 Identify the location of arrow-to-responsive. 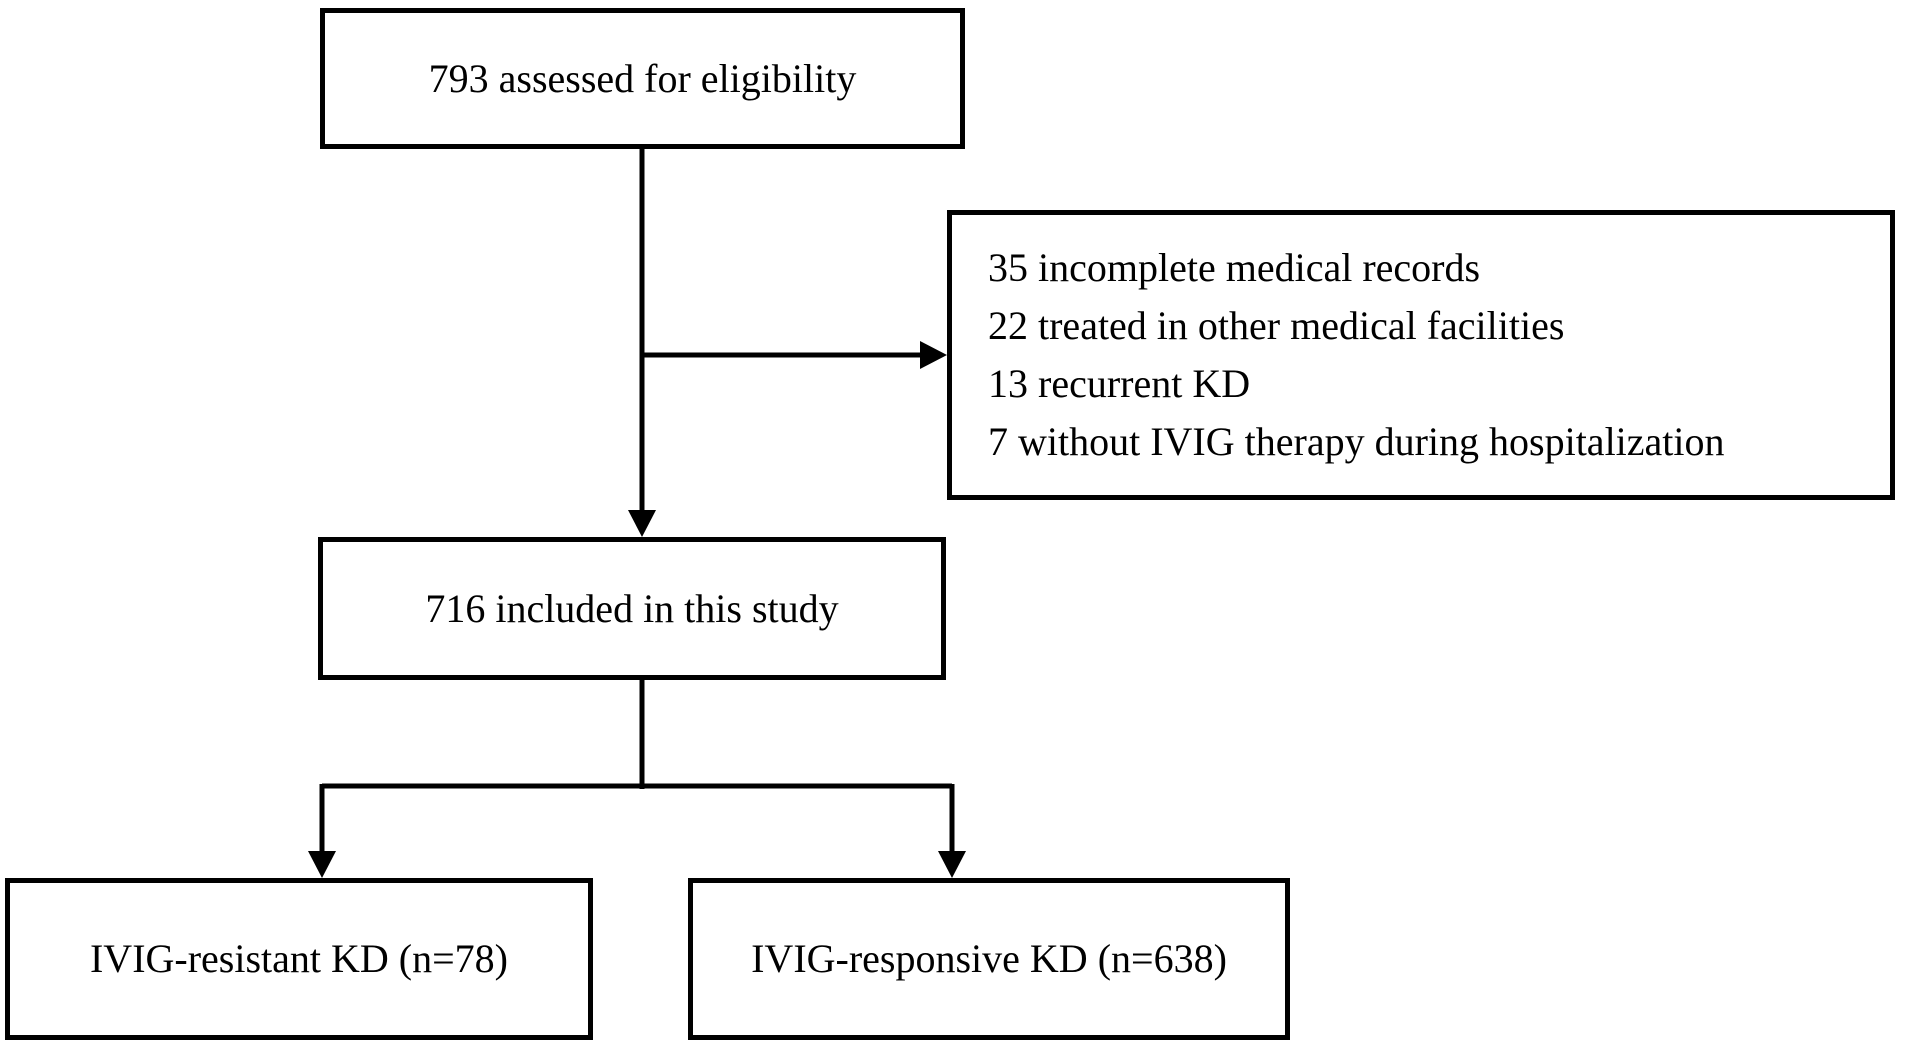
(952, 831).